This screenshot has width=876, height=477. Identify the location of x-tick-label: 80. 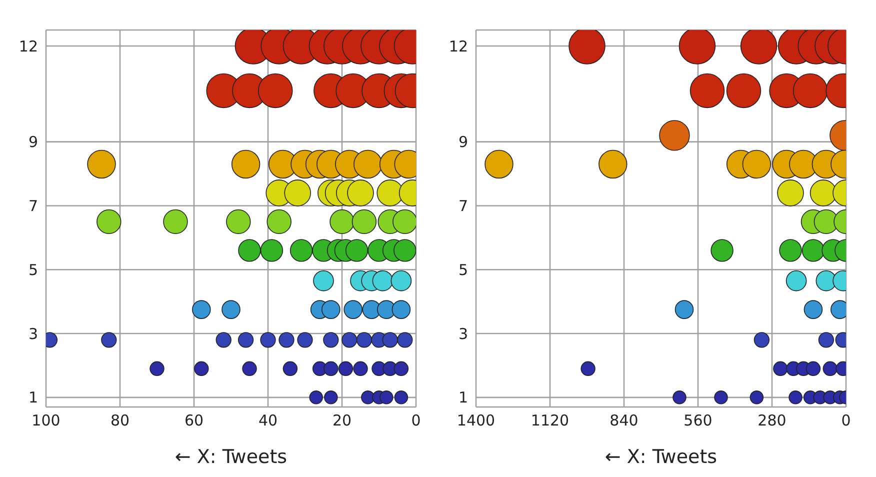
(120, 421).